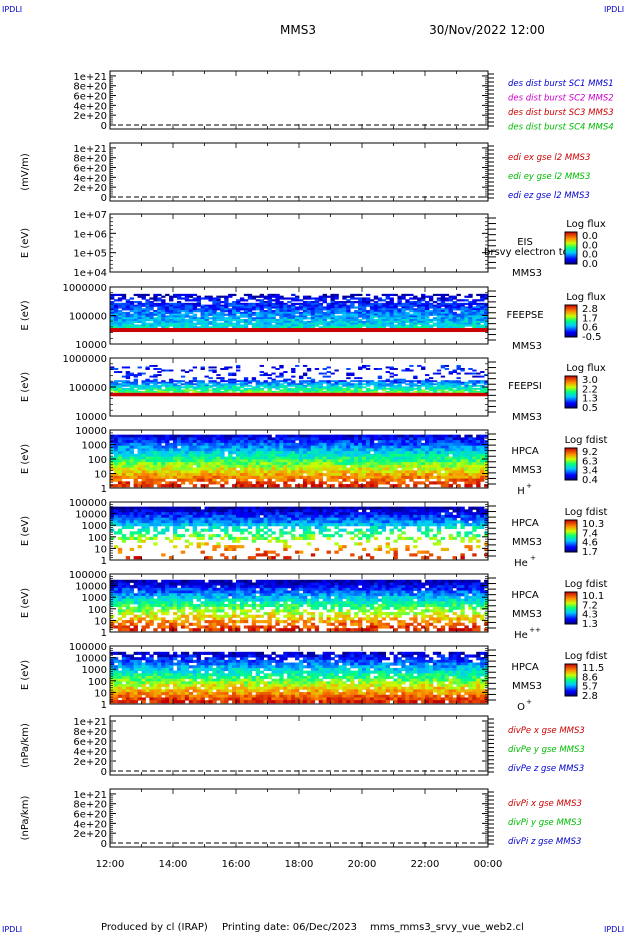  What do you see at coordinates (88, 388) in the screenshot?
I see `y-tick-label: 100000` at bounding box center [88, 388].